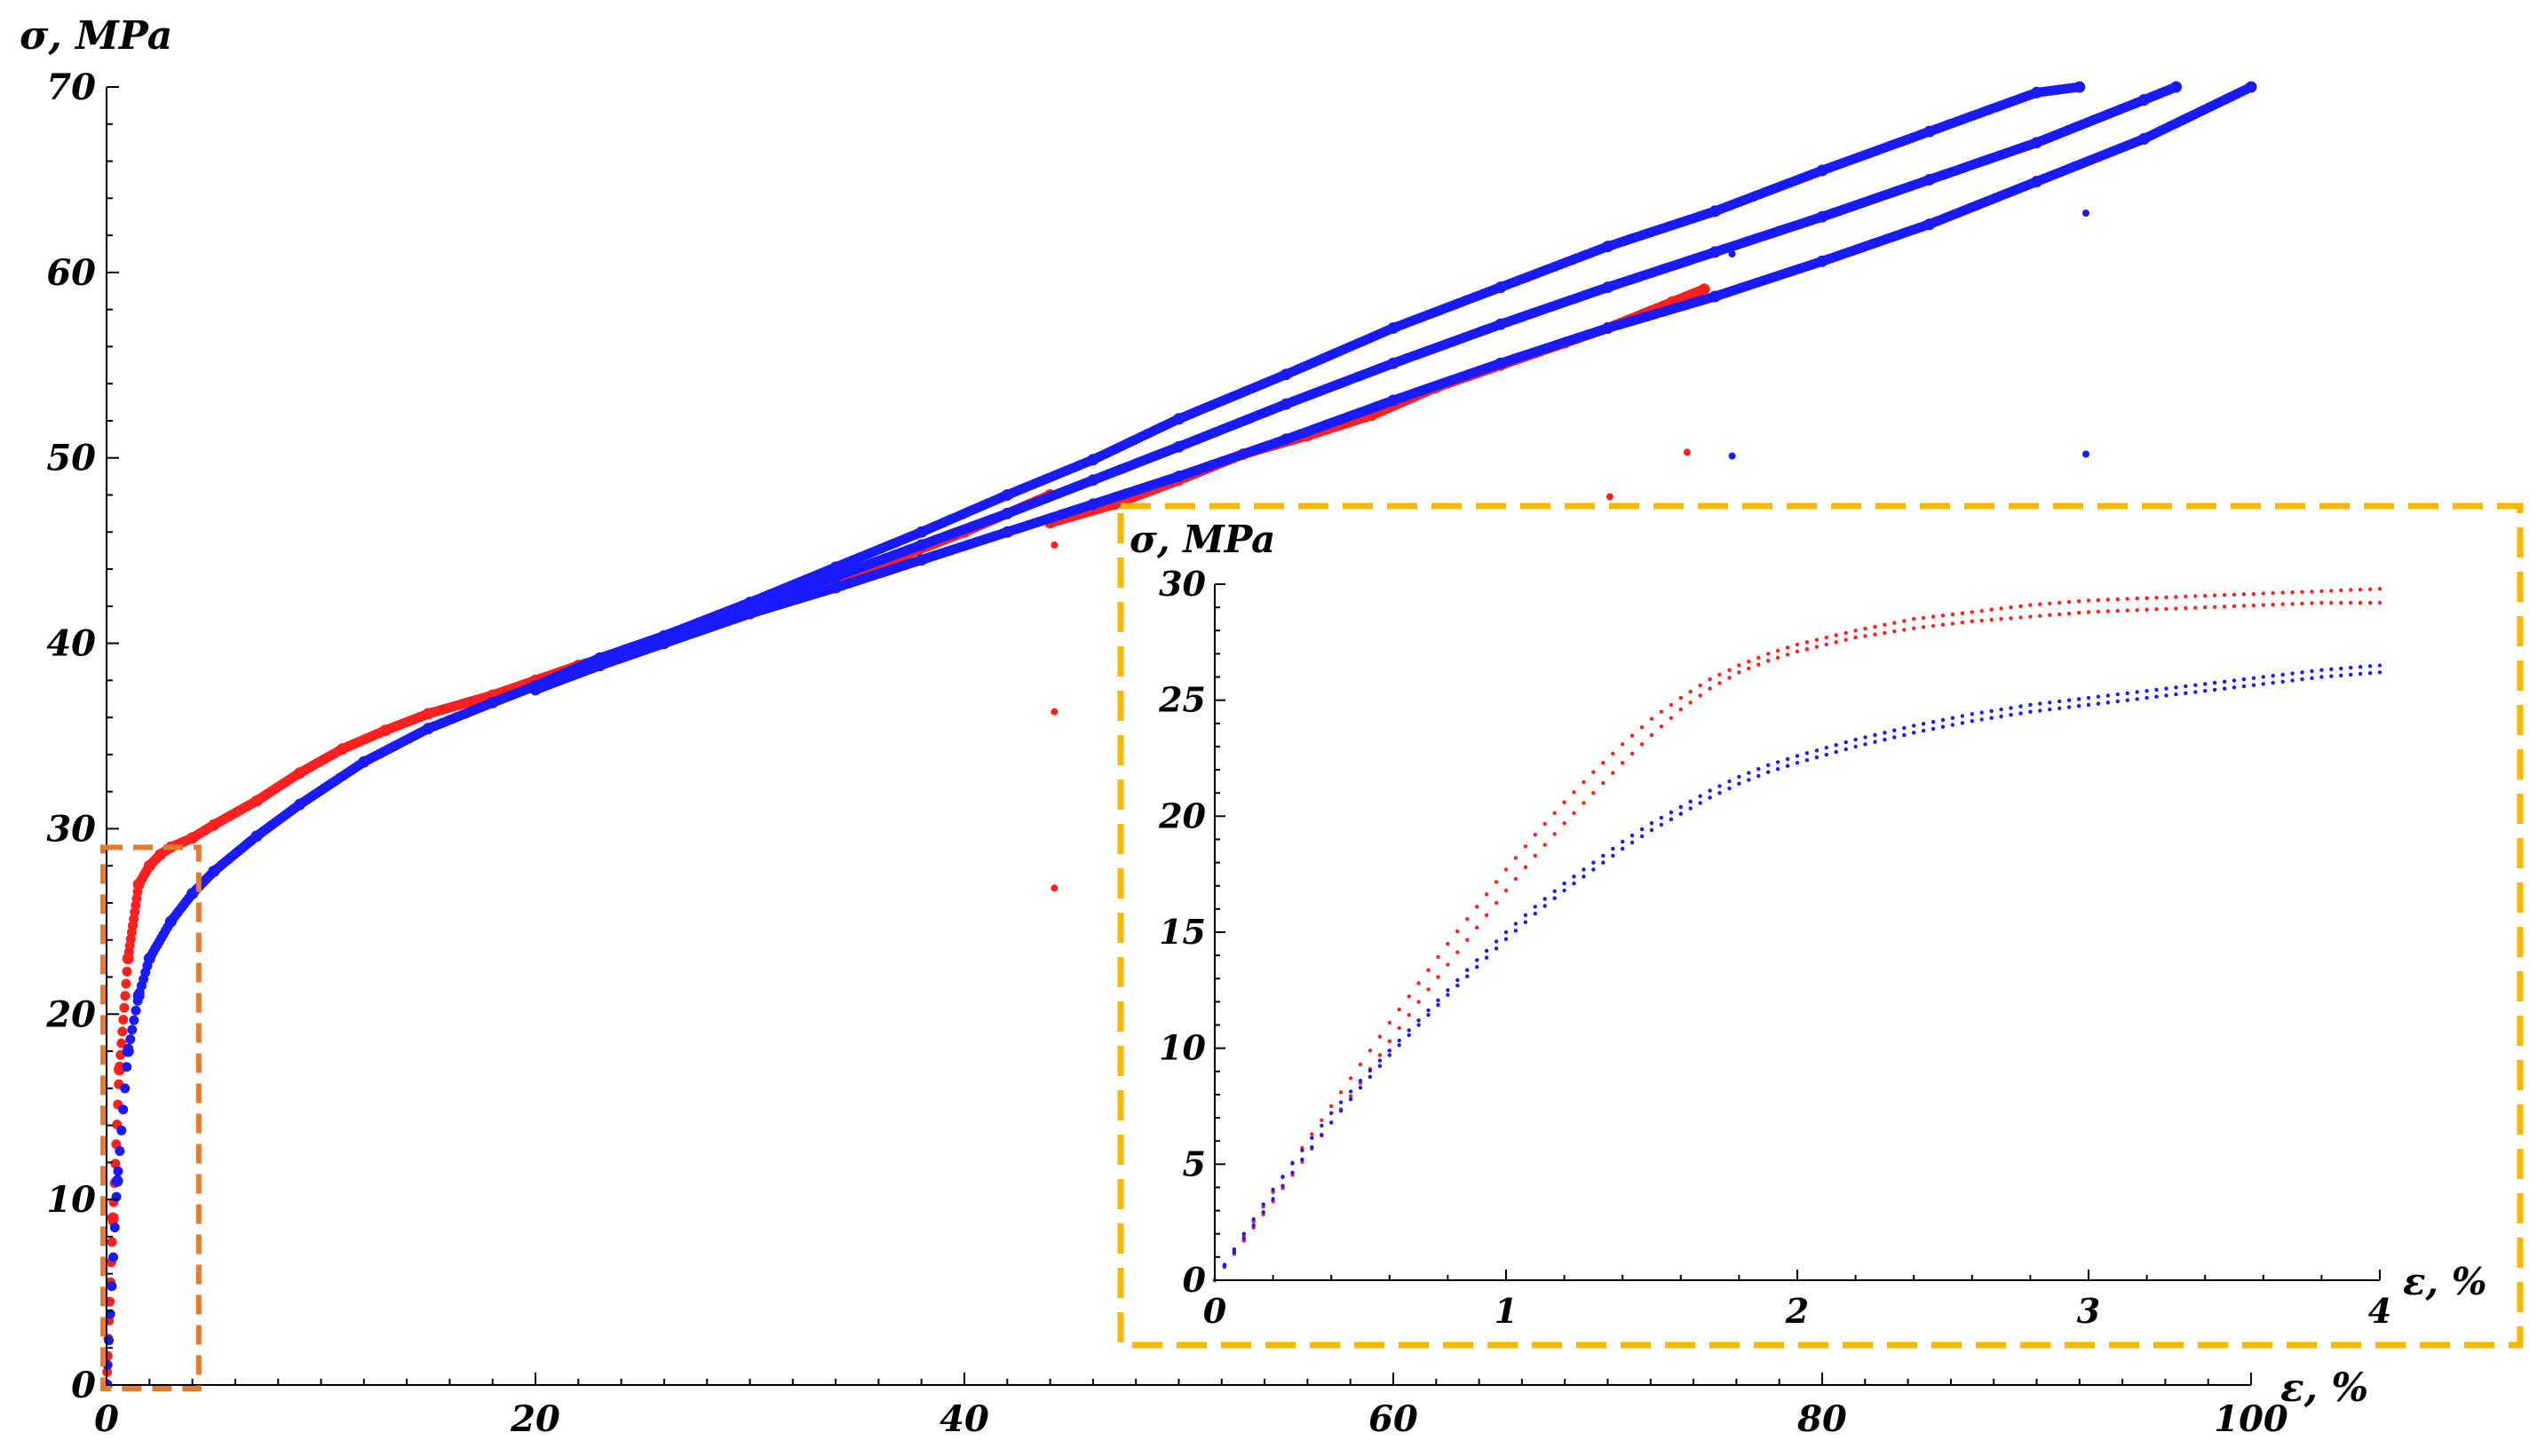  Describe the element at coordinates (1732, 253) in the screenshot. I see `main-outlier-point` at that location.